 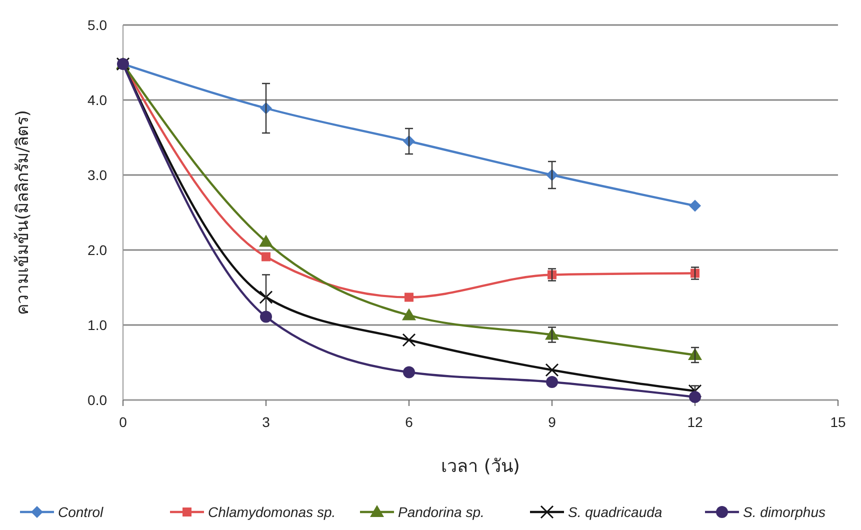 I want to click on legend-label: S. dimorphus, so click(x=784, y=512).